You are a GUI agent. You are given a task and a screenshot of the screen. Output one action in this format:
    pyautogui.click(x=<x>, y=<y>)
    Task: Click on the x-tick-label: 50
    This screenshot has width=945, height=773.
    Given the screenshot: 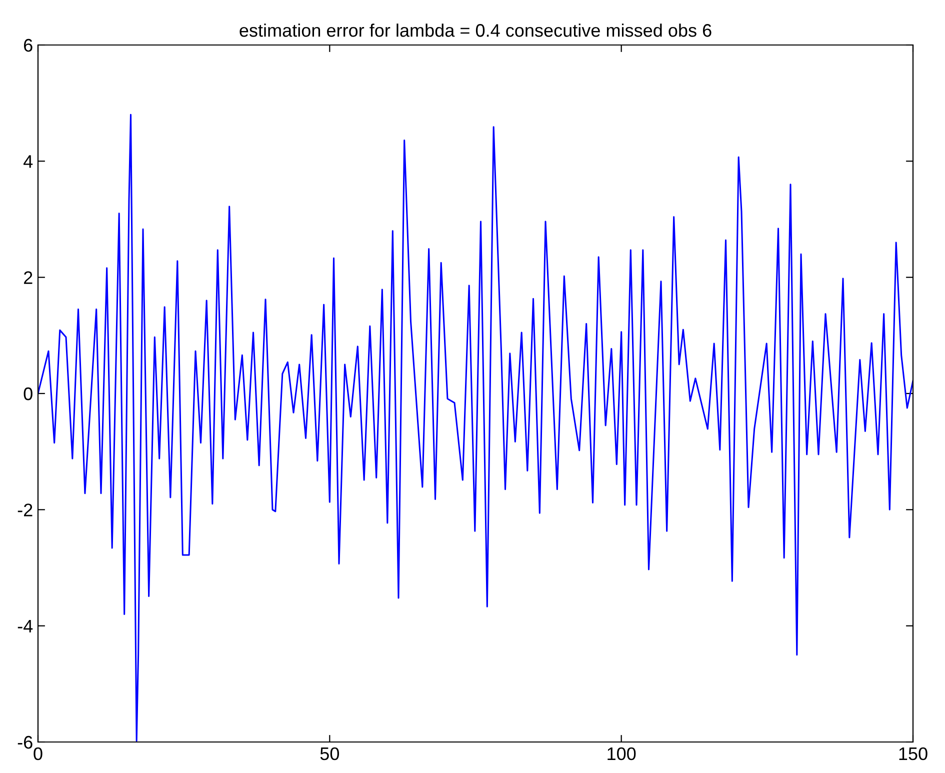 What is the action you would take?
    pyautogui.click(x=330, y=753)
    